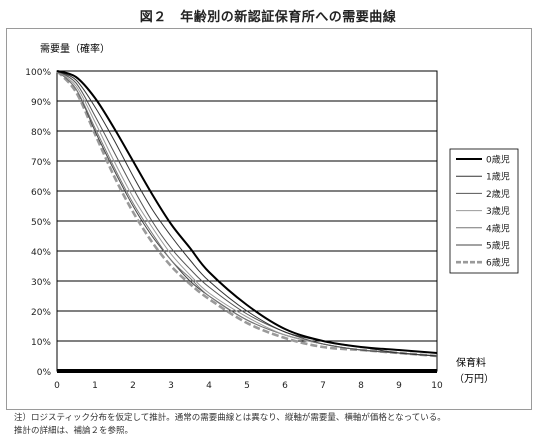 Image resolution: width=536 pixels, height=438 pixels. Describe the element at coordinates (41, 253) in the screenshot. I see `y-tick-label: 40%` at that location.